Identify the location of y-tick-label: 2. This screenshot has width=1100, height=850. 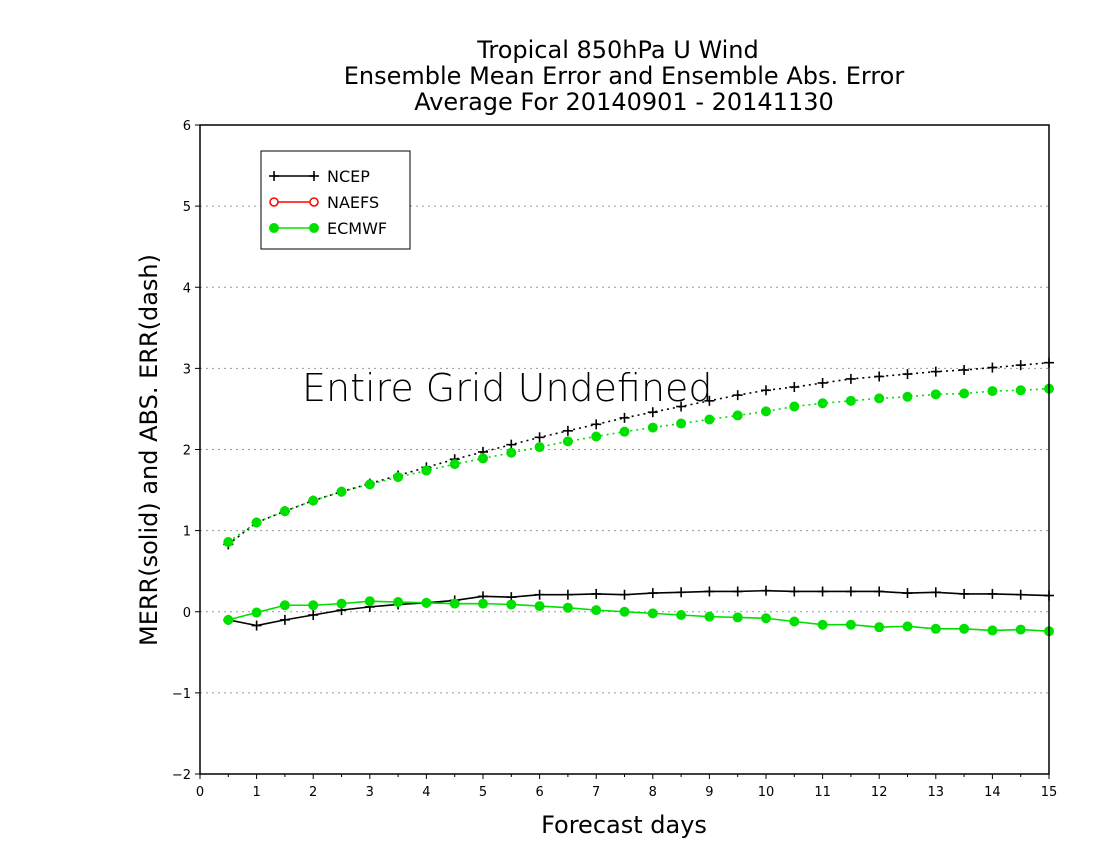
(187, 451).